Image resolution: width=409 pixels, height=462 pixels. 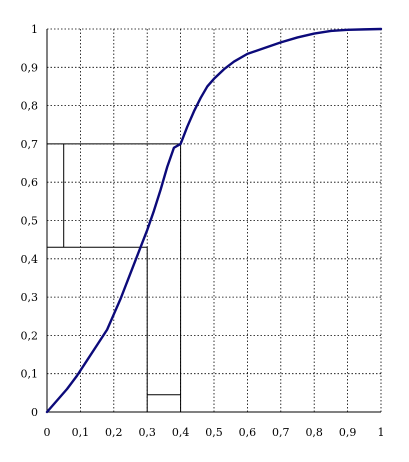 I want to click on y-tick-labels: 0 0,1 0,2 0,3 0,4 0,5 0,6 0,7 0,8 0,9 1, so click(x=30, y=221).